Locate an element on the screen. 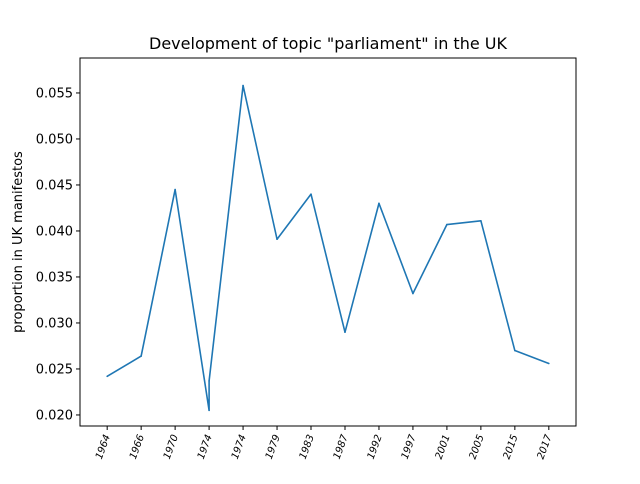 Image resolution: width=640 pixels, height=484 pixels. y-tick-label: 0.030 is located at coordinates (54, 323).